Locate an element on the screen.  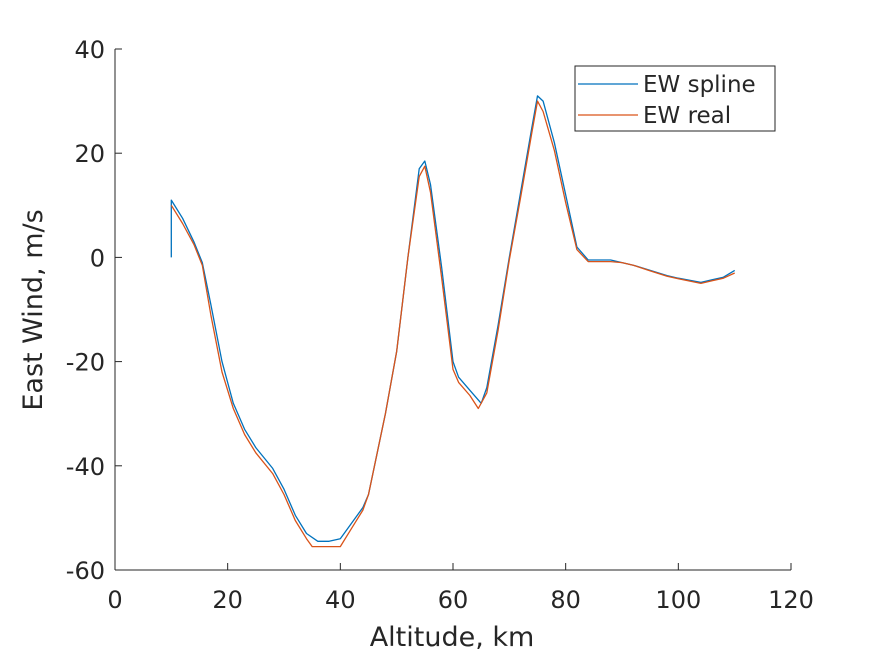
y-tick-label: 40 is located at coordinates (89, 50).